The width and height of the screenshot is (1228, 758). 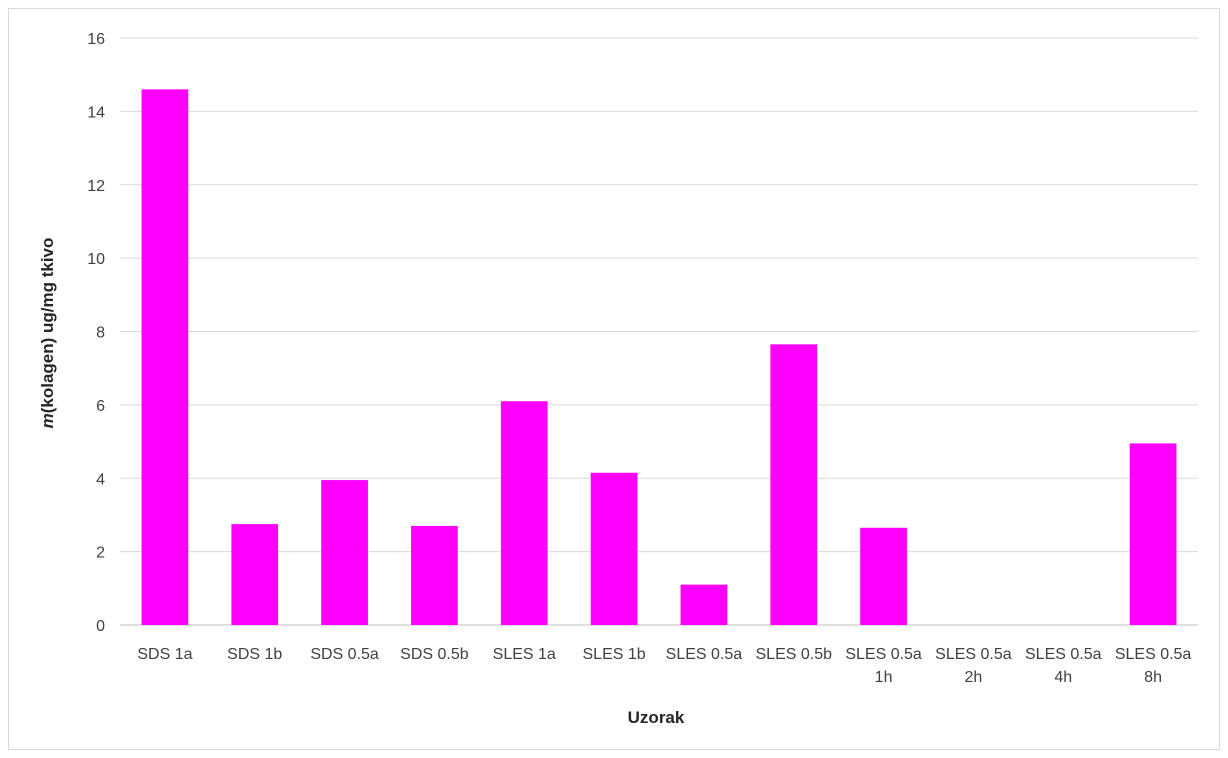 I want to click on x-tick-label: SLES 0.5a 2h, so click(x=973, y=666).